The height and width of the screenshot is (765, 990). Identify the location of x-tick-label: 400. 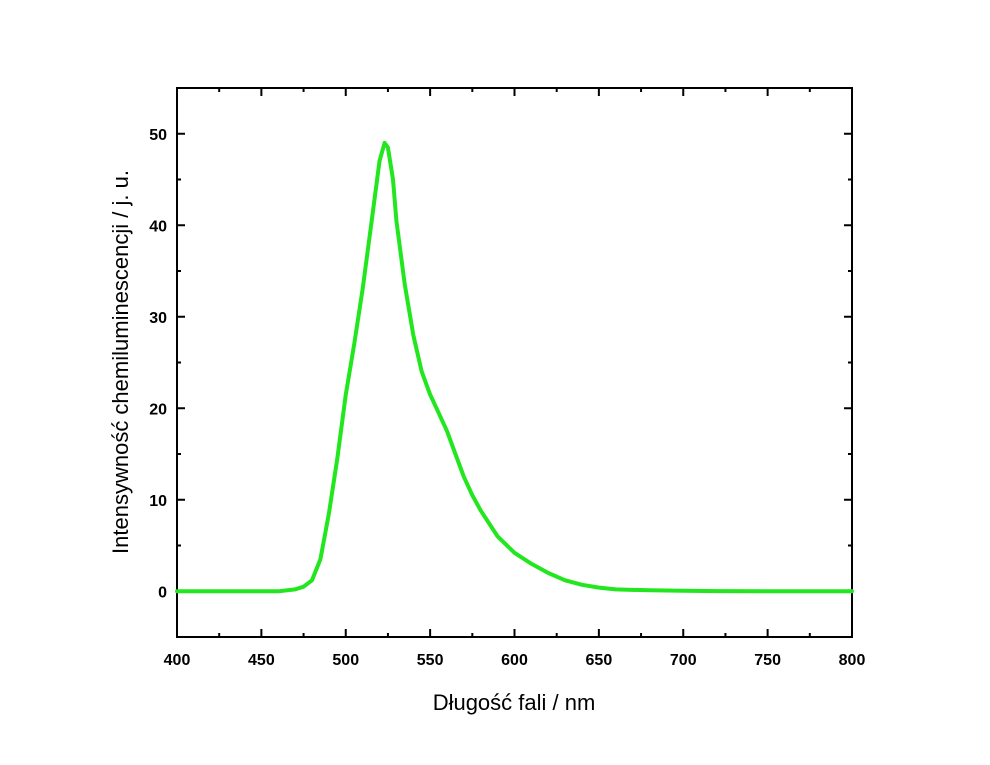
(177, 660).